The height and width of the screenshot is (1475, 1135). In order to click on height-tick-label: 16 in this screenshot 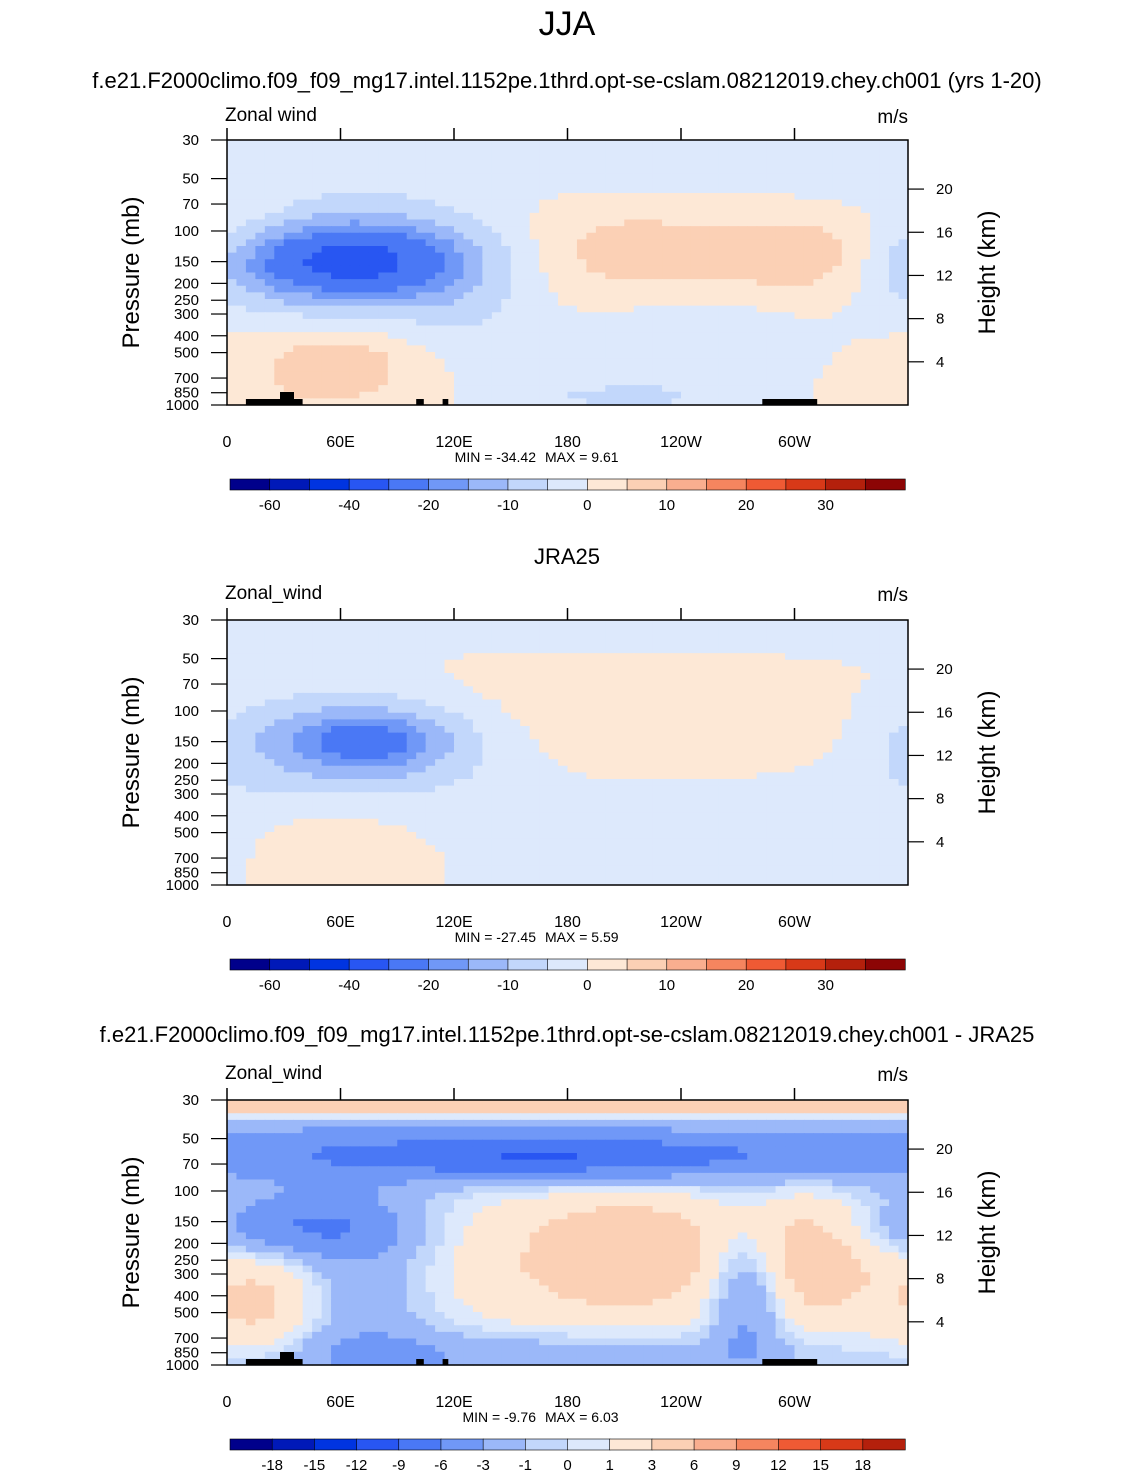, I will do `click(944, 232)`.